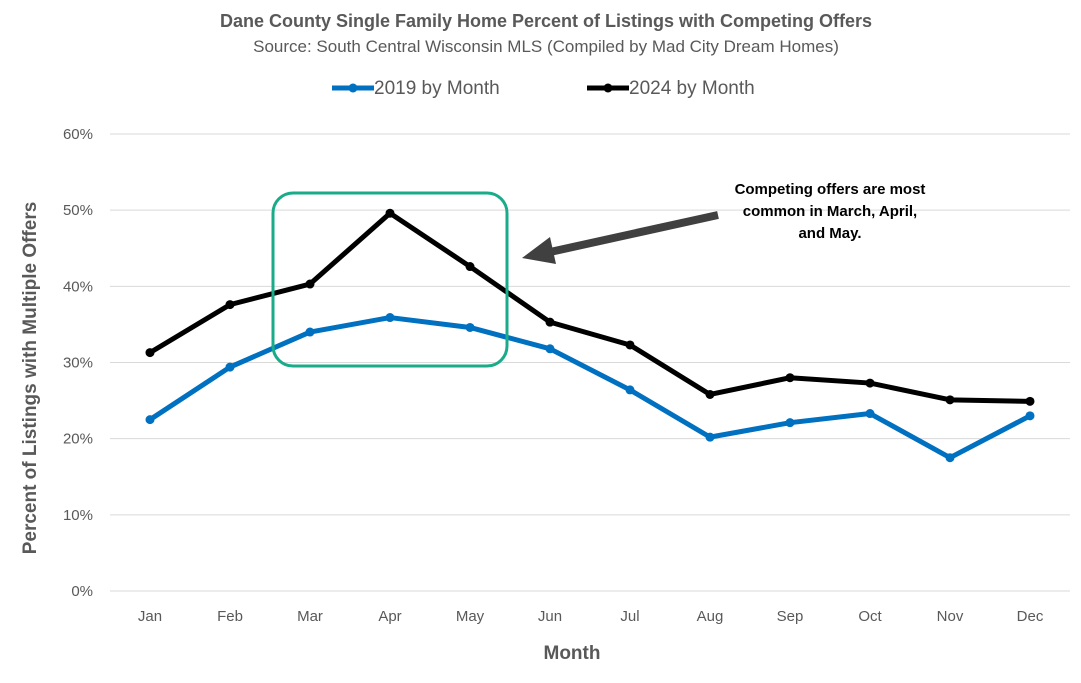 The image size is (1081, 683). What do you see at coordinates (829, 233) in the screenshot?
I see `annotation-line-3: and May.` at bounding box center [829, 233].